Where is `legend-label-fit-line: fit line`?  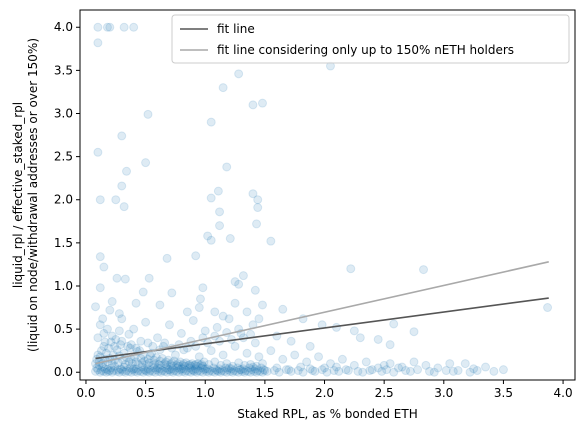 legend-label-fit-line: fit line is located at coordinates (236, 29).